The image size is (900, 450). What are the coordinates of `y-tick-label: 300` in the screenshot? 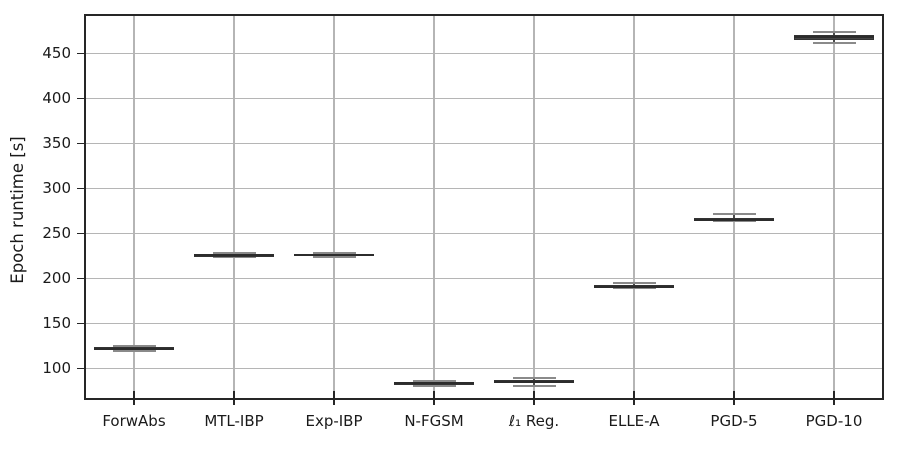 It's located at (56, 188).